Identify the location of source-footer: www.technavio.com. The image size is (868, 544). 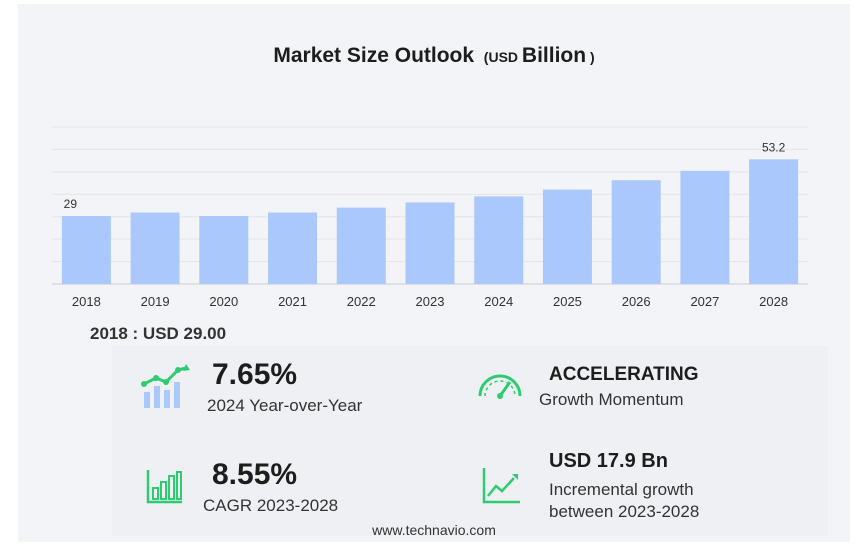
(434, 530).